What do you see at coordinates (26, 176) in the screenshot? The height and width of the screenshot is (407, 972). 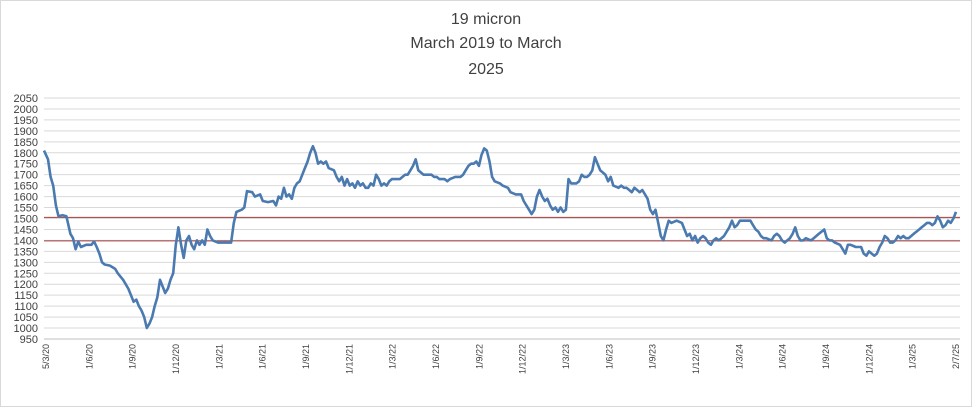 I see `y-tick-label: 1700` at bounding box center [26, 176].